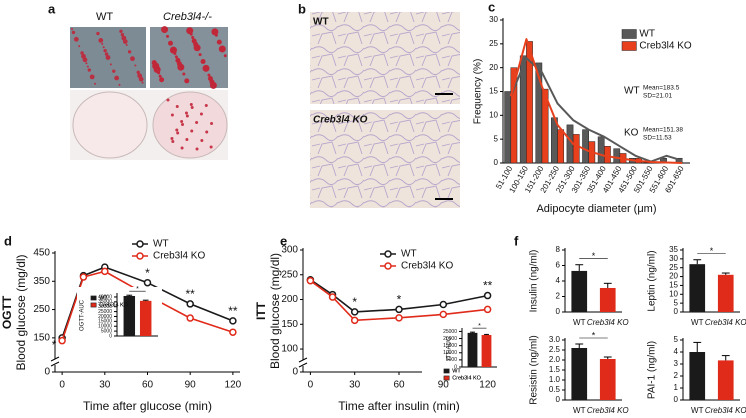 The width and height of the screenshot is (746, 418). I want to click on panel-label: d, so click(8, 240).